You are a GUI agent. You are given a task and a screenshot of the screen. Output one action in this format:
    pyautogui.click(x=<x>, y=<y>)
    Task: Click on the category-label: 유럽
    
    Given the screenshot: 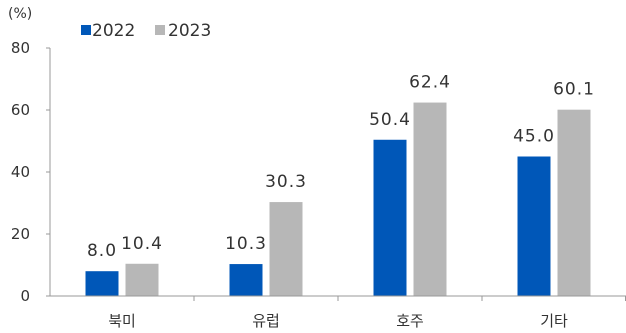 What is the action you would take?
    pyautogui.click(x=266, y=321)
    